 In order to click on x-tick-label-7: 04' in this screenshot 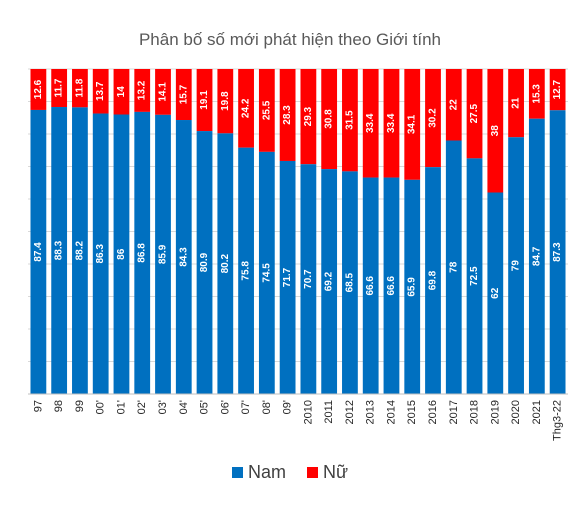, I will do `click(184, 407)`.